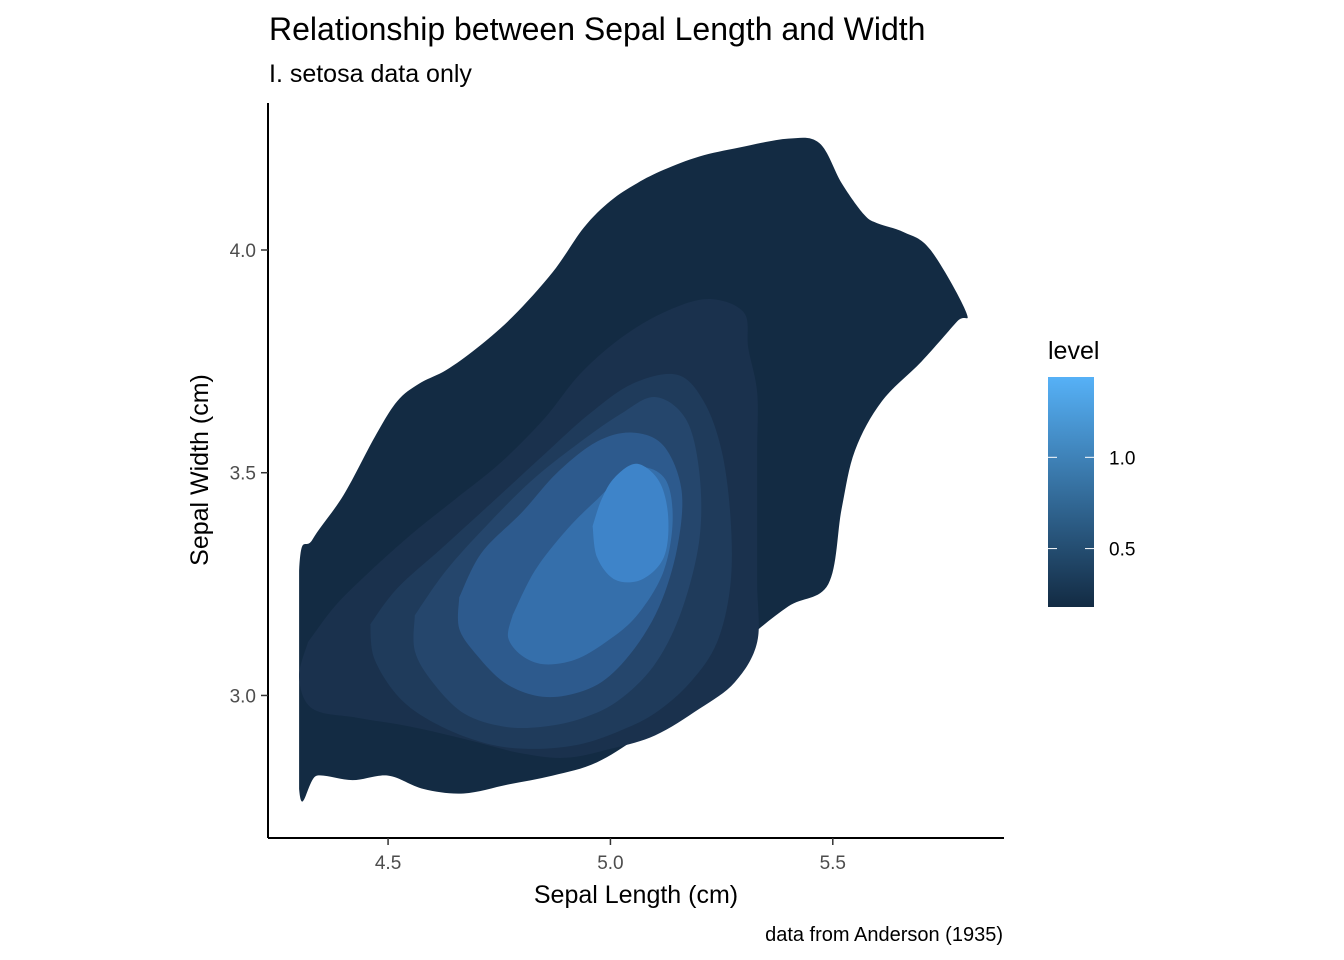 This screenshot has height=960, width=1344. What do you see at coordinates (833, 863) in the screenshot?
I see `x-tick-label: 5.5` at bounding box center [833, 863].